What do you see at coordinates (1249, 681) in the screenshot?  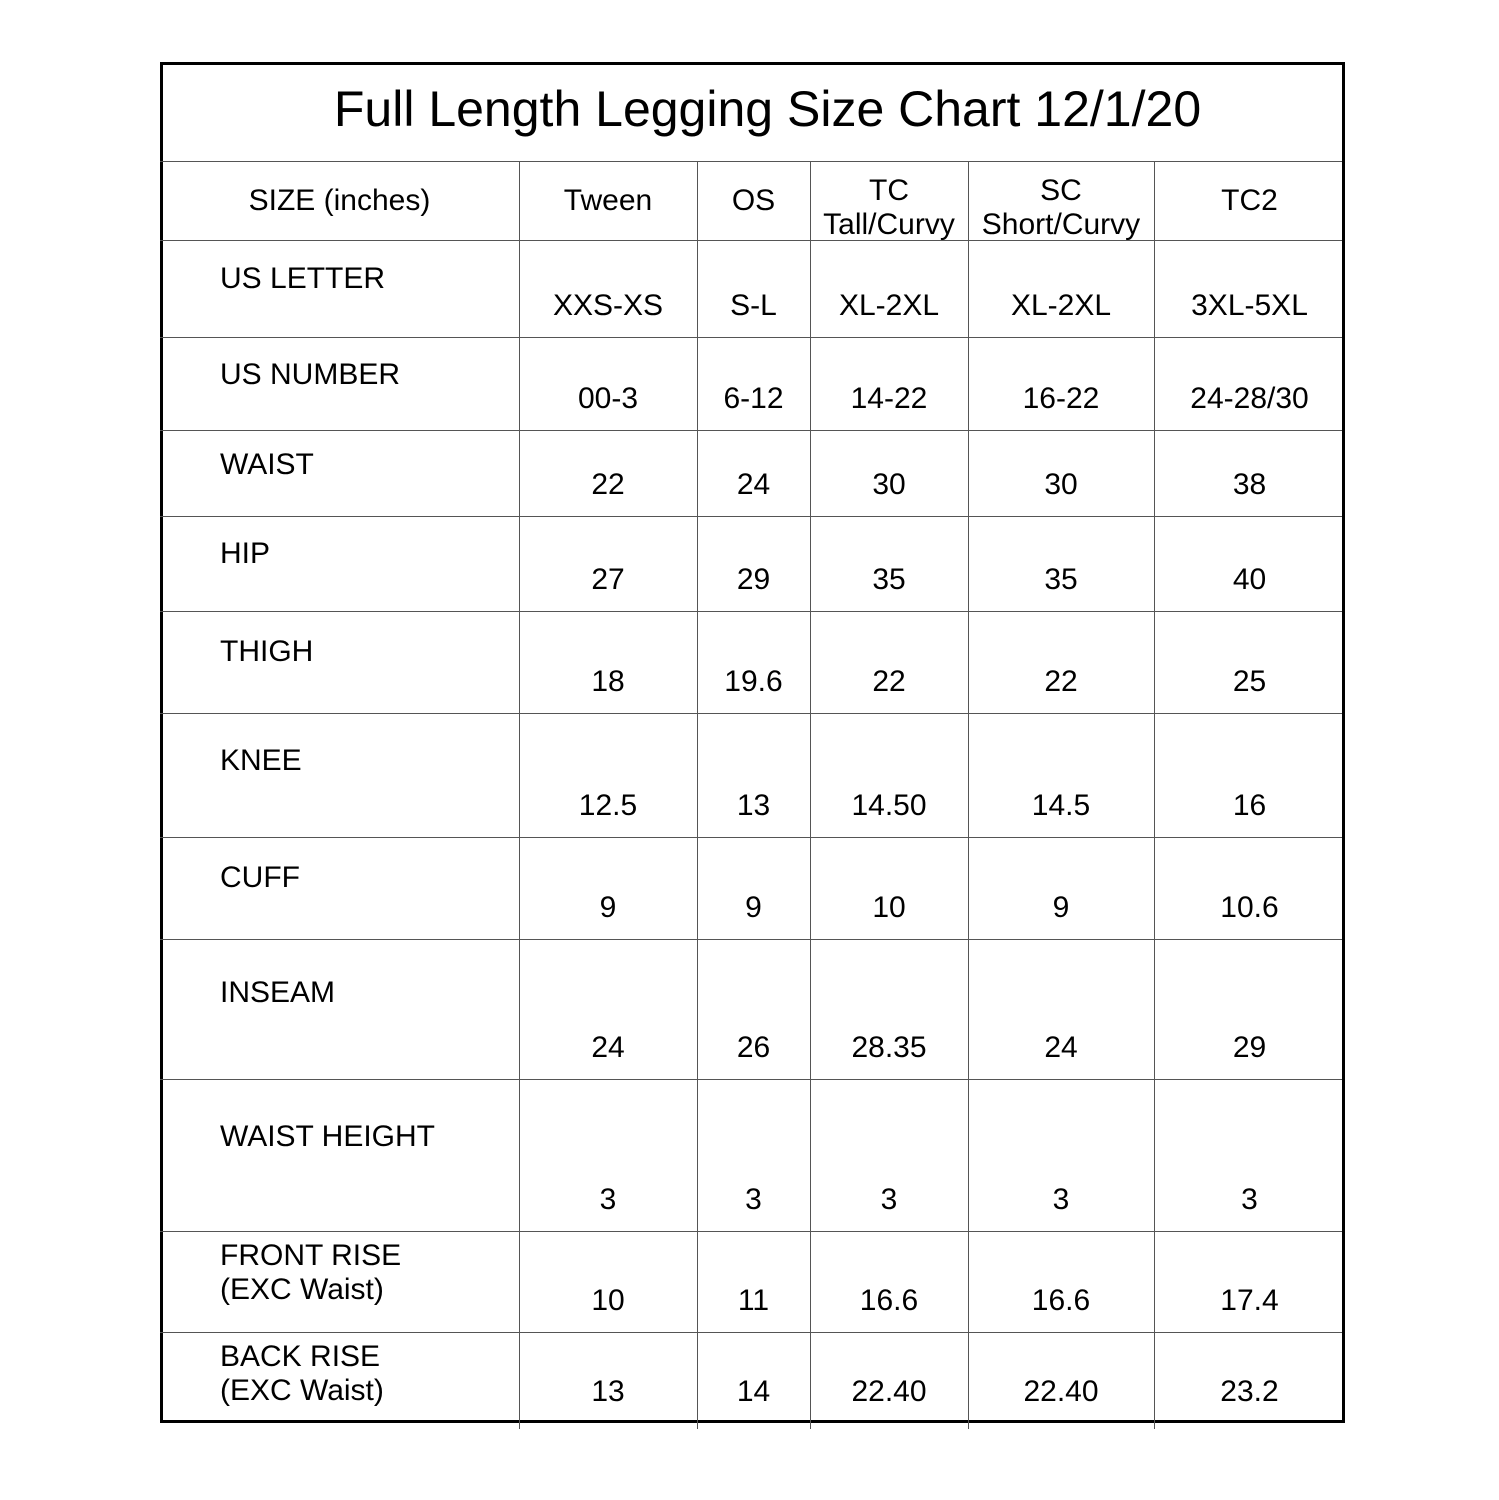 I see `table-cell: 25` at bounding box center [1249, 681].